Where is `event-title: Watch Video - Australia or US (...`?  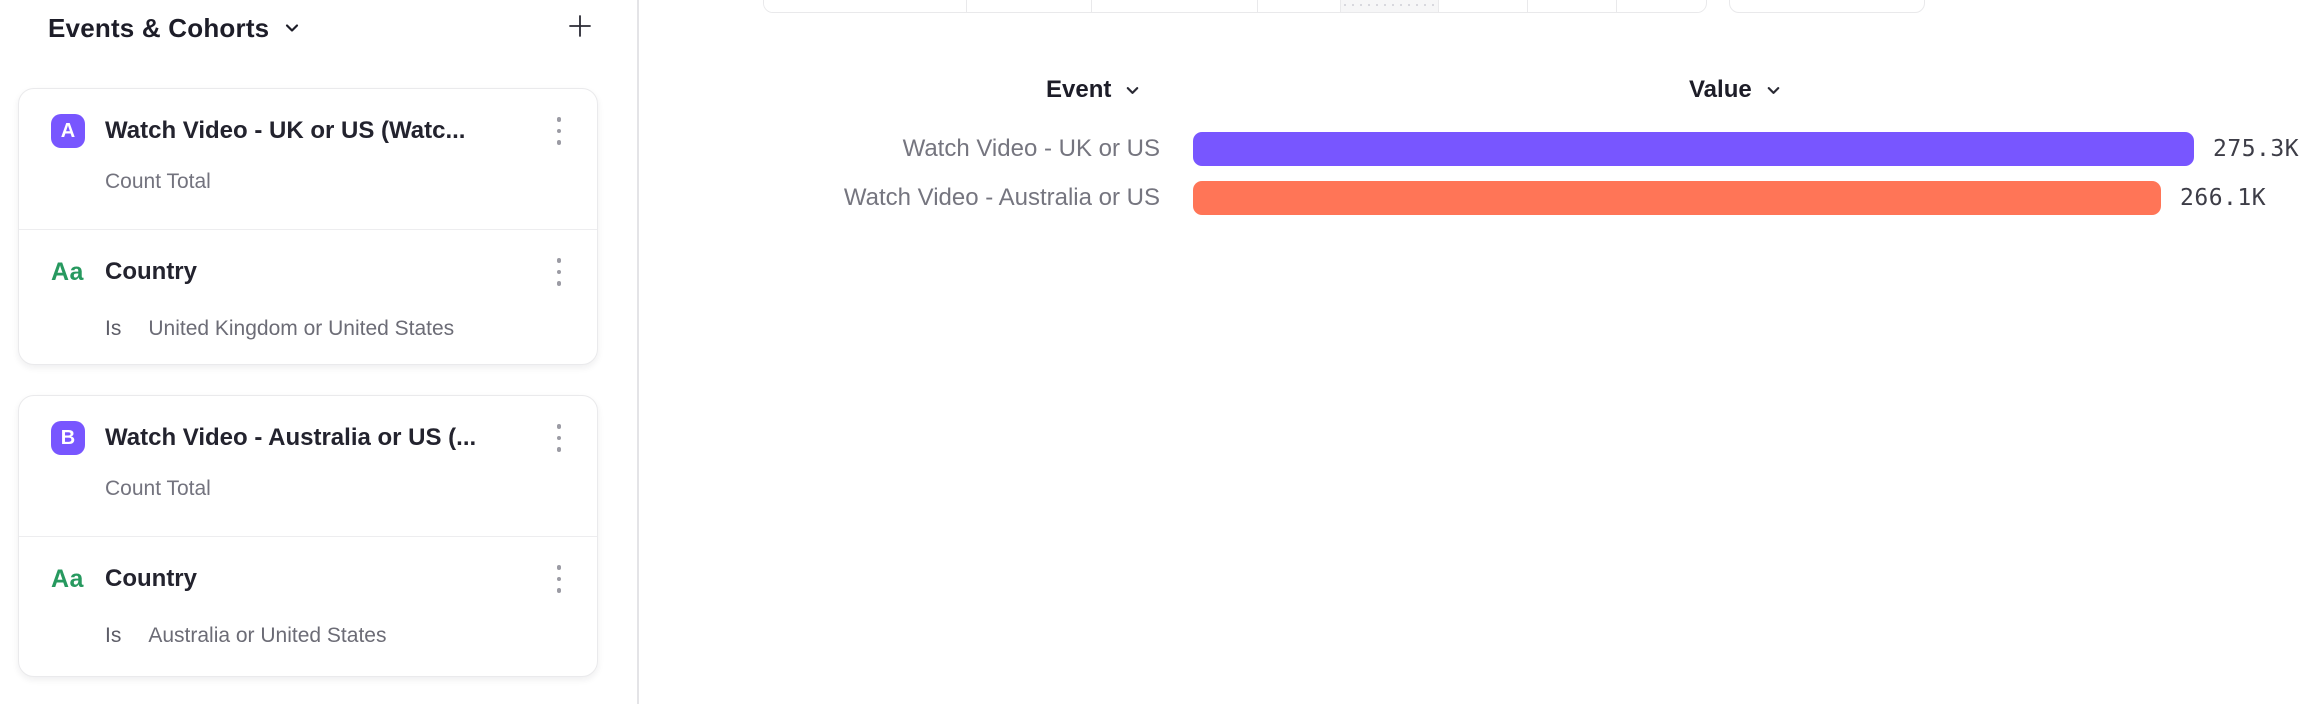 event-title: Watch Video - Australia or US (... is located at coordinates (291, 437).